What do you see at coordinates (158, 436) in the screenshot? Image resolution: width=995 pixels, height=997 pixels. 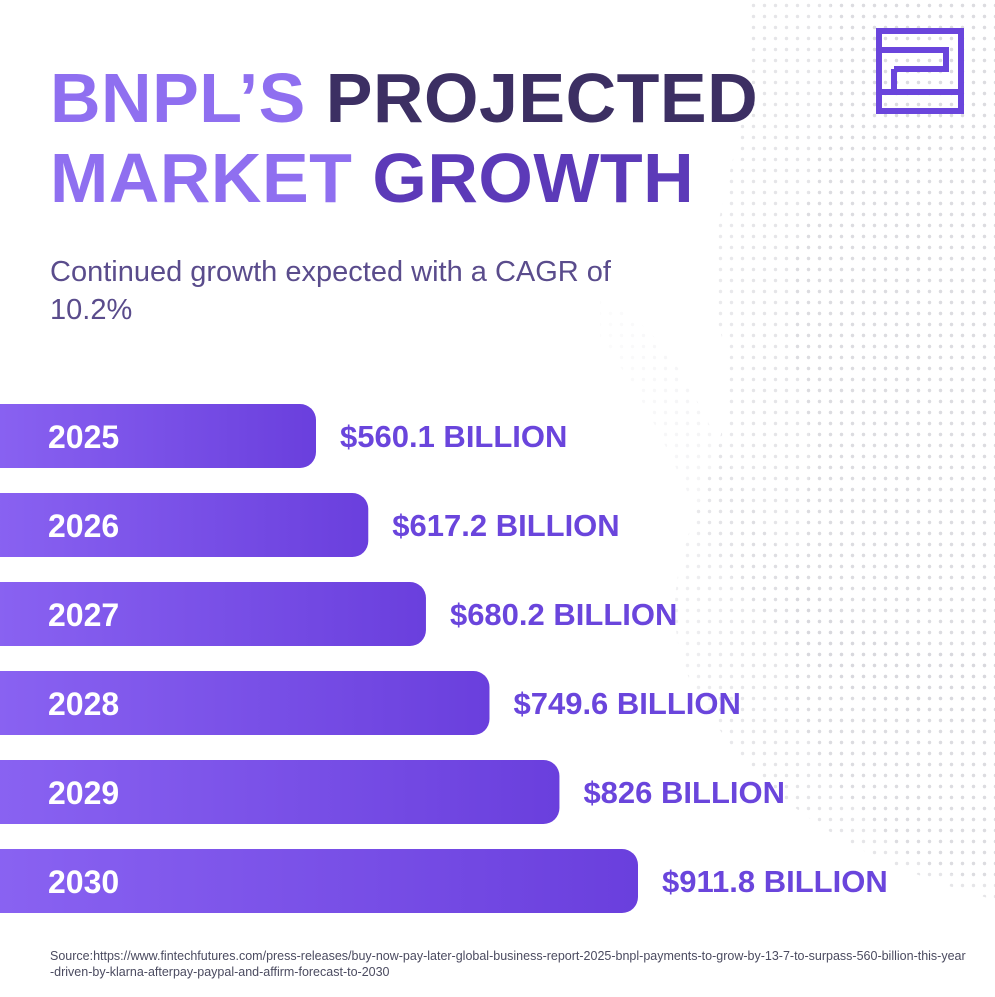 I see `bar-2025` at bounding box center [158, 436].